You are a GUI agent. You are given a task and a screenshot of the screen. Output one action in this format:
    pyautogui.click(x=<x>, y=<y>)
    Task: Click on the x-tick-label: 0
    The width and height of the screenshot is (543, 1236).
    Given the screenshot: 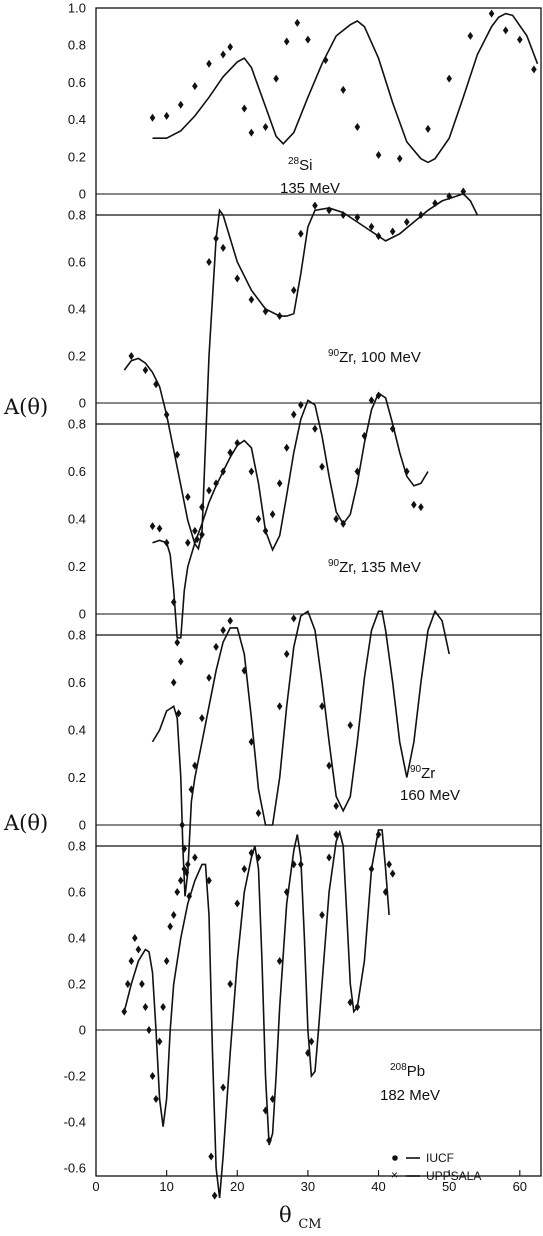 What is the action you would take?
    pyautogui.click(x=95, y=1186)
    